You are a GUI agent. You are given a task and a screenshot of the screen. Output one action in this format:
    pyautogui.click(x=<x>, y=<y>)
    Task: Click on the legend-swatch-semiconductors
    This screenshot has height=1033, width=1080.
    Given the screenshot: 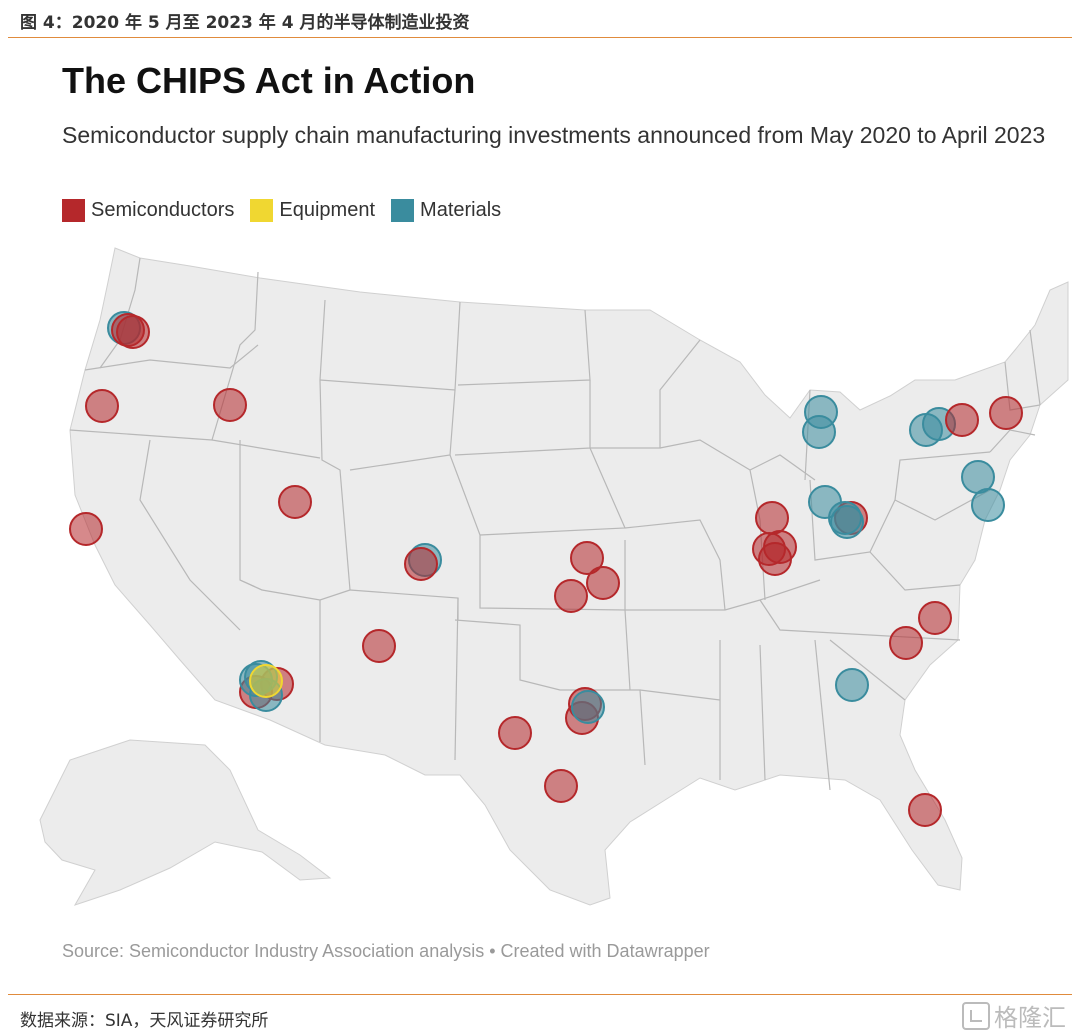 What is the action you would take?
    pyautogui.click(x=73, y=210)
    